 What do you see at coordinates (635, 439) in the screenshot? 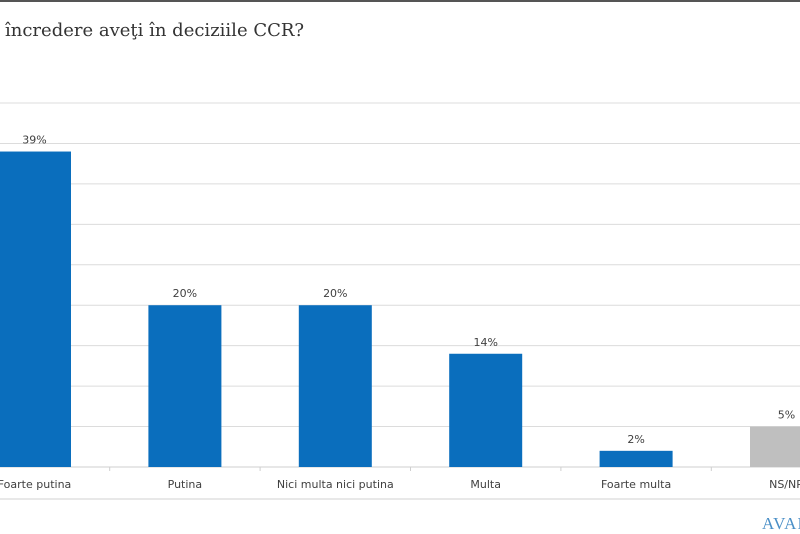
I see `data-label: 2%` at bounding box center [635, 439].